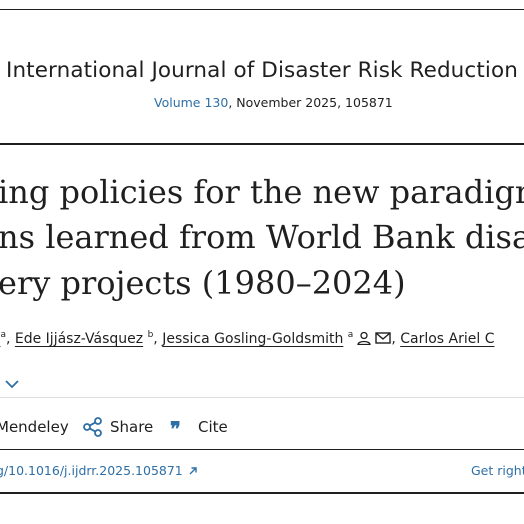 The height and width of the screenshot is (524, 524). Describe the element at coordinates (93, 429) in the screenshot. I see `share-icon` at that location.